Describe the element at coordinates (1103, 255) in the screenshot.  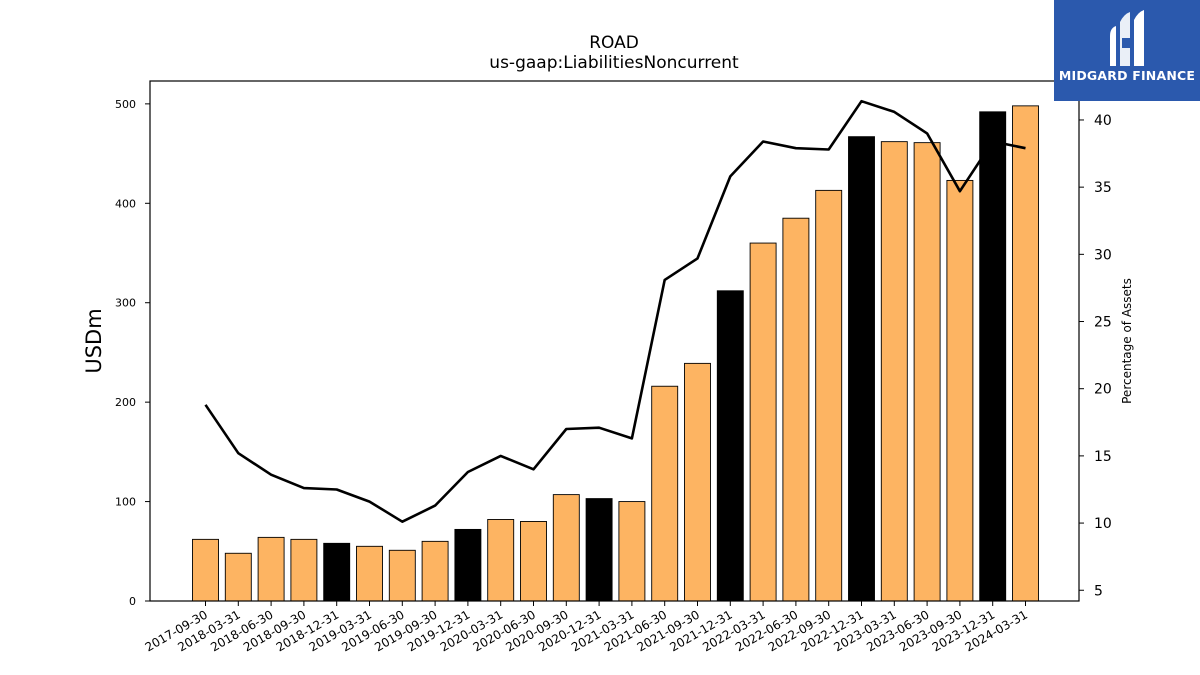
I see `y2-tick-label: 30` at that location.